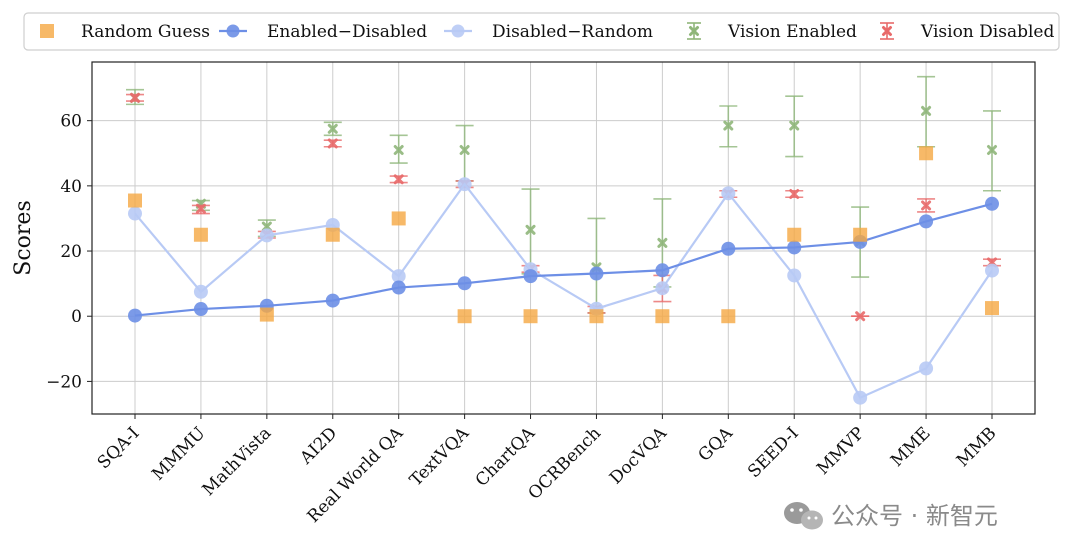  Describe the element at coordinates (71, 187) in the screenshot. I see `y-tick-label: 40` at that location.